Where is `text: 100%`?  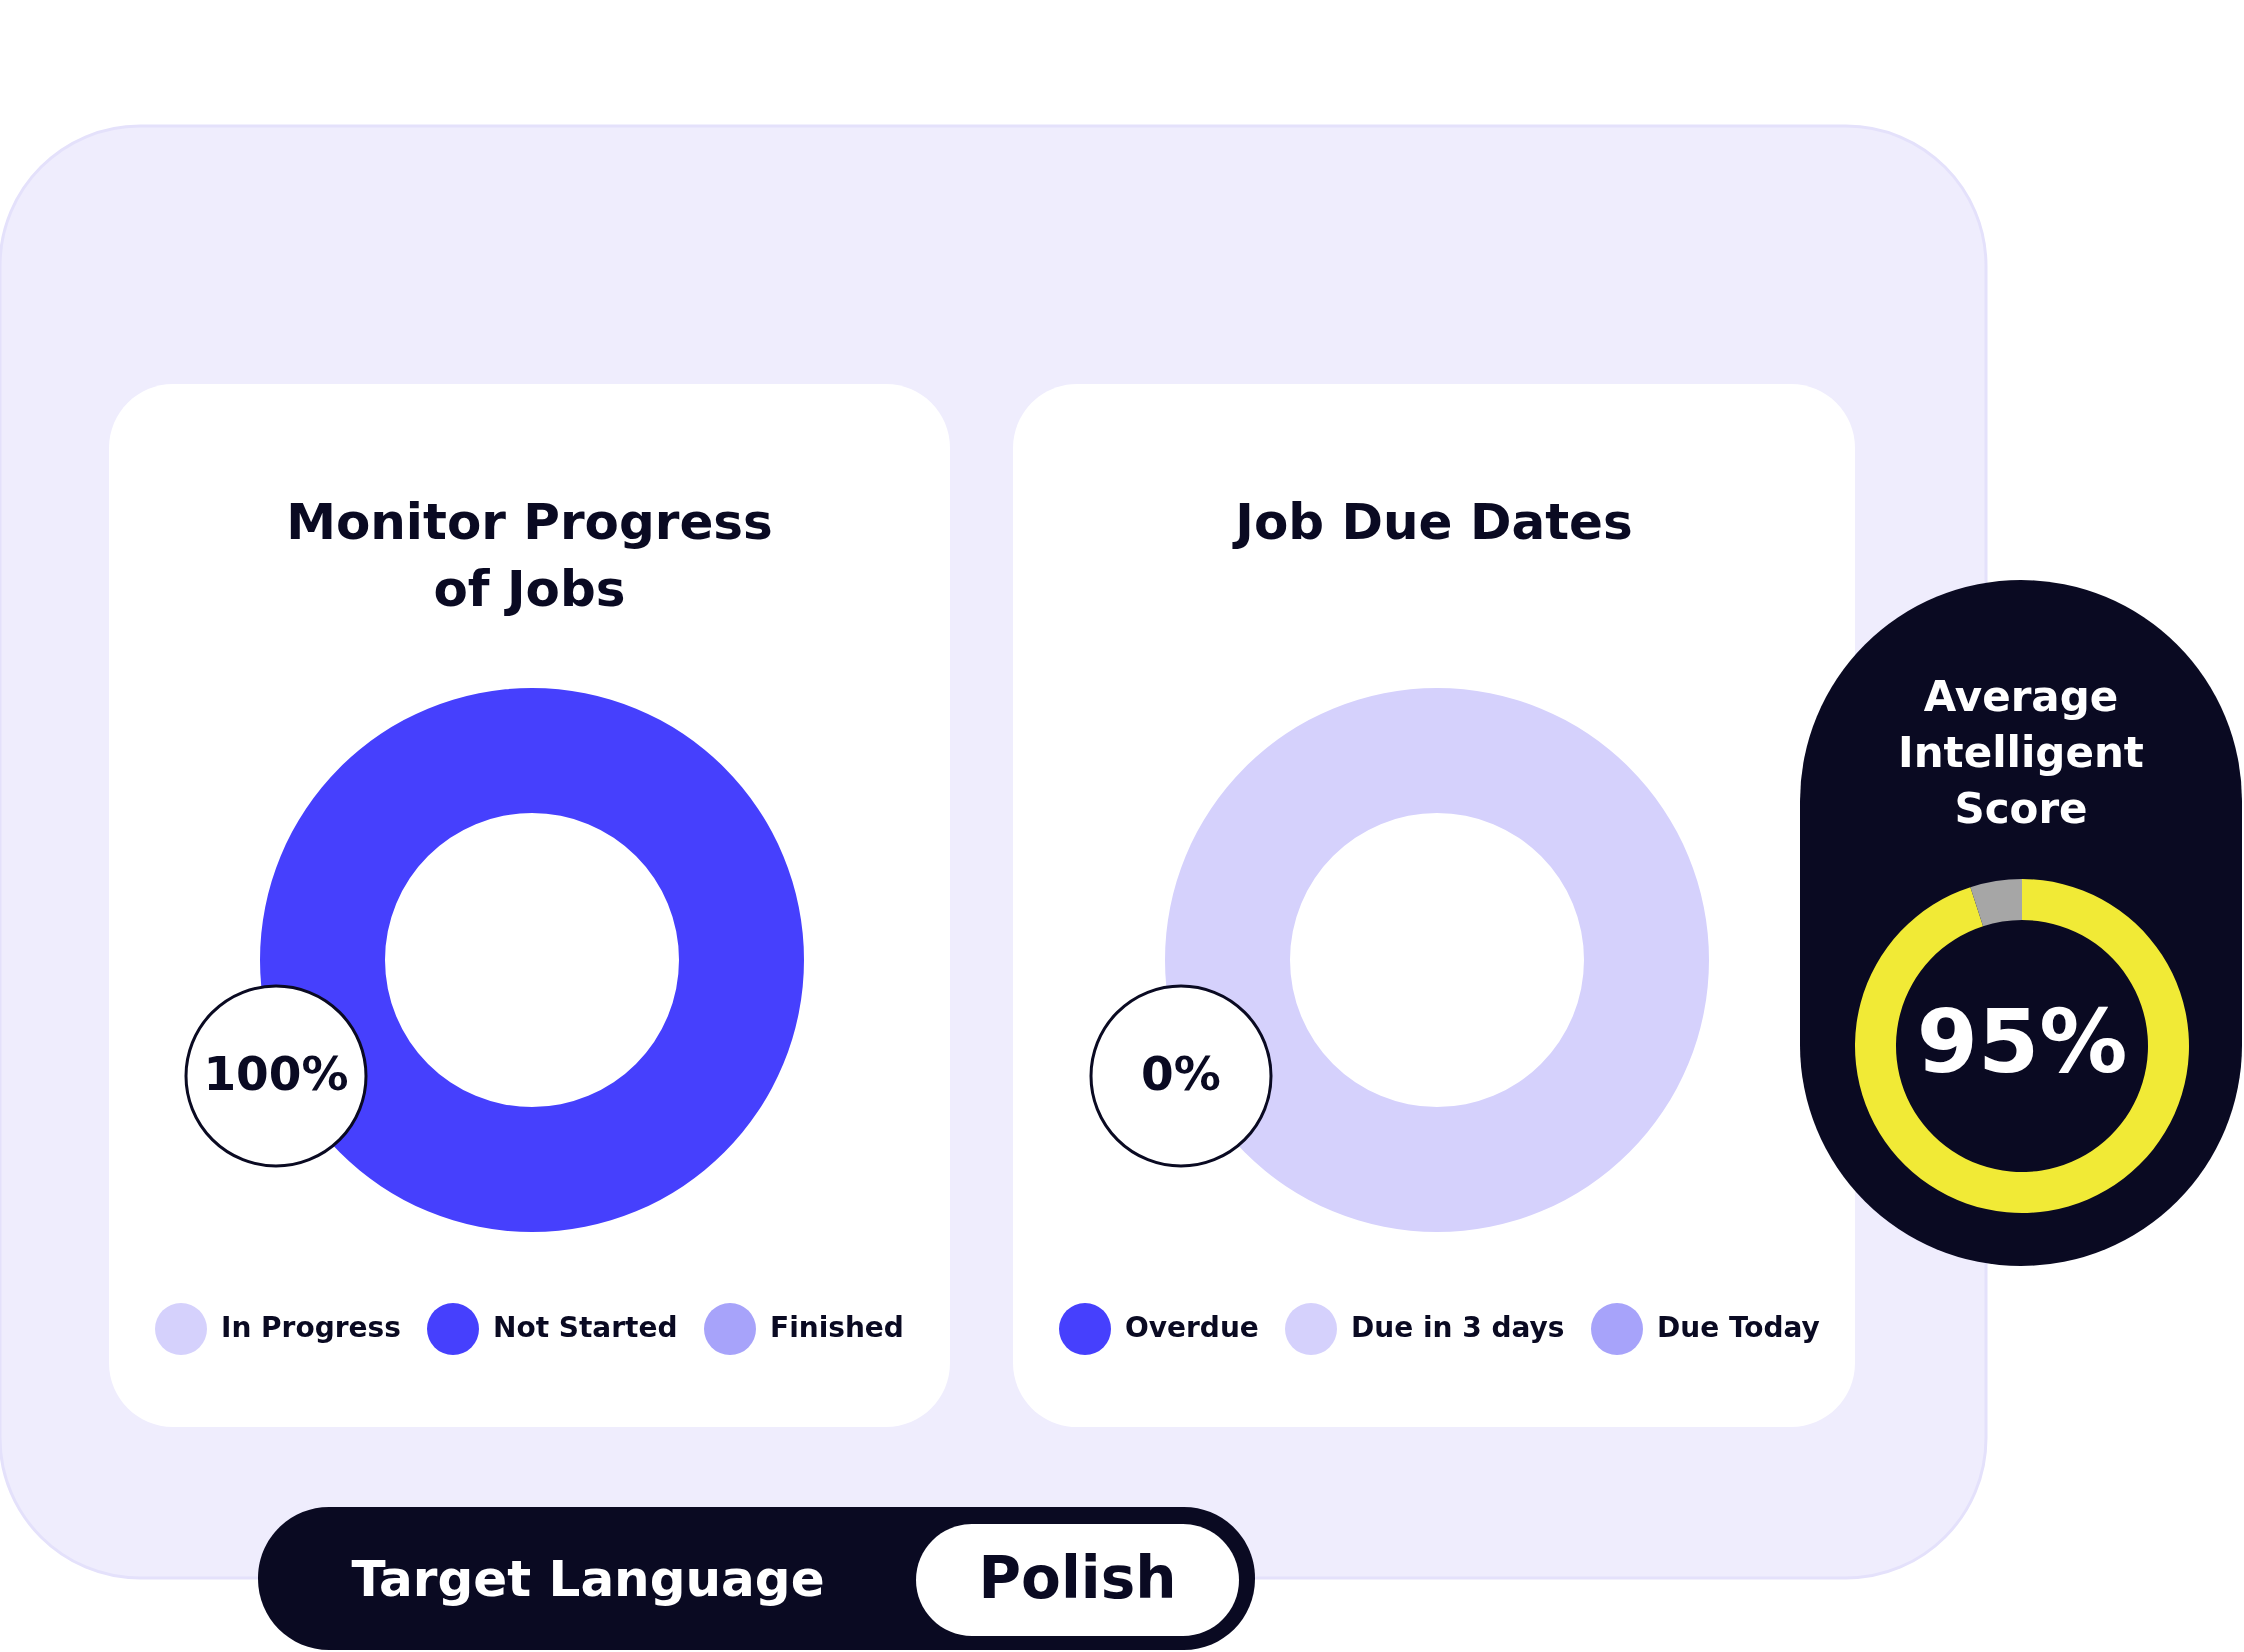 text: 100% is located at coordinates (276, 1073).